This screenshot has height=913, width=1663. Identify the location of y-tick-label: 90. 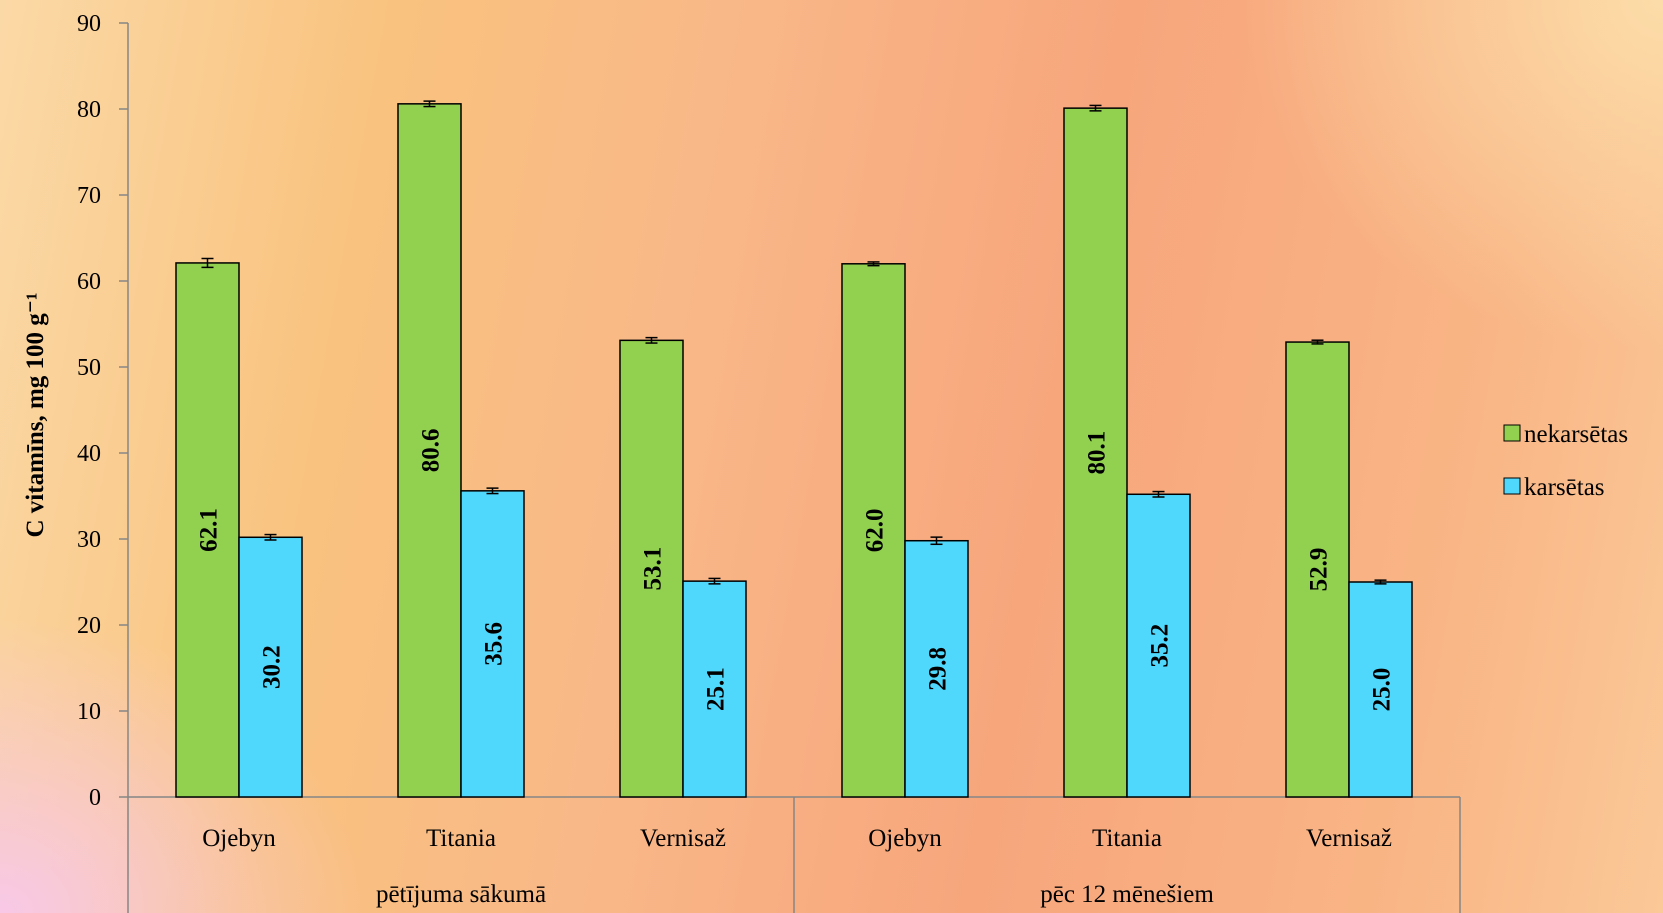
(89, 24).